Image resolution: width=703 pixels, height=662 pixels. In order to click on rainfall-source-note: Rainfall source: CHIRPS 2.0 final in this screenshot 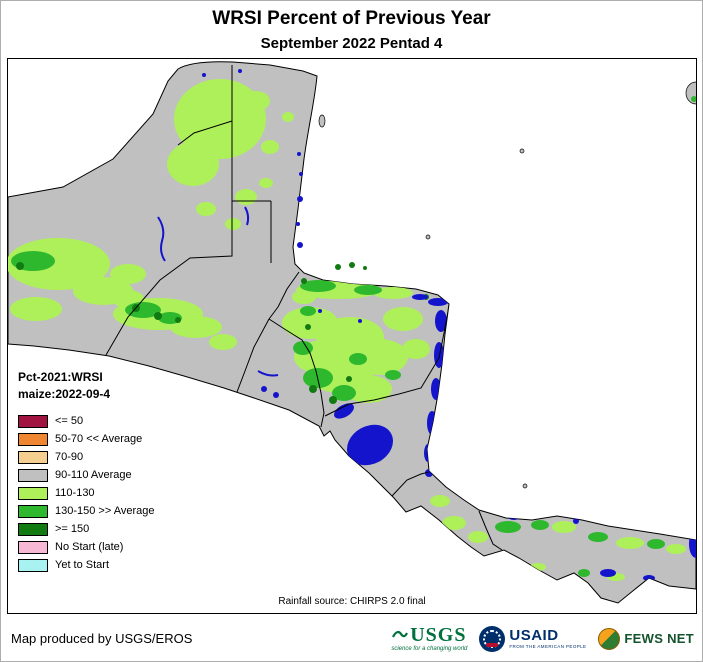, I will do `click(352, 601)`.